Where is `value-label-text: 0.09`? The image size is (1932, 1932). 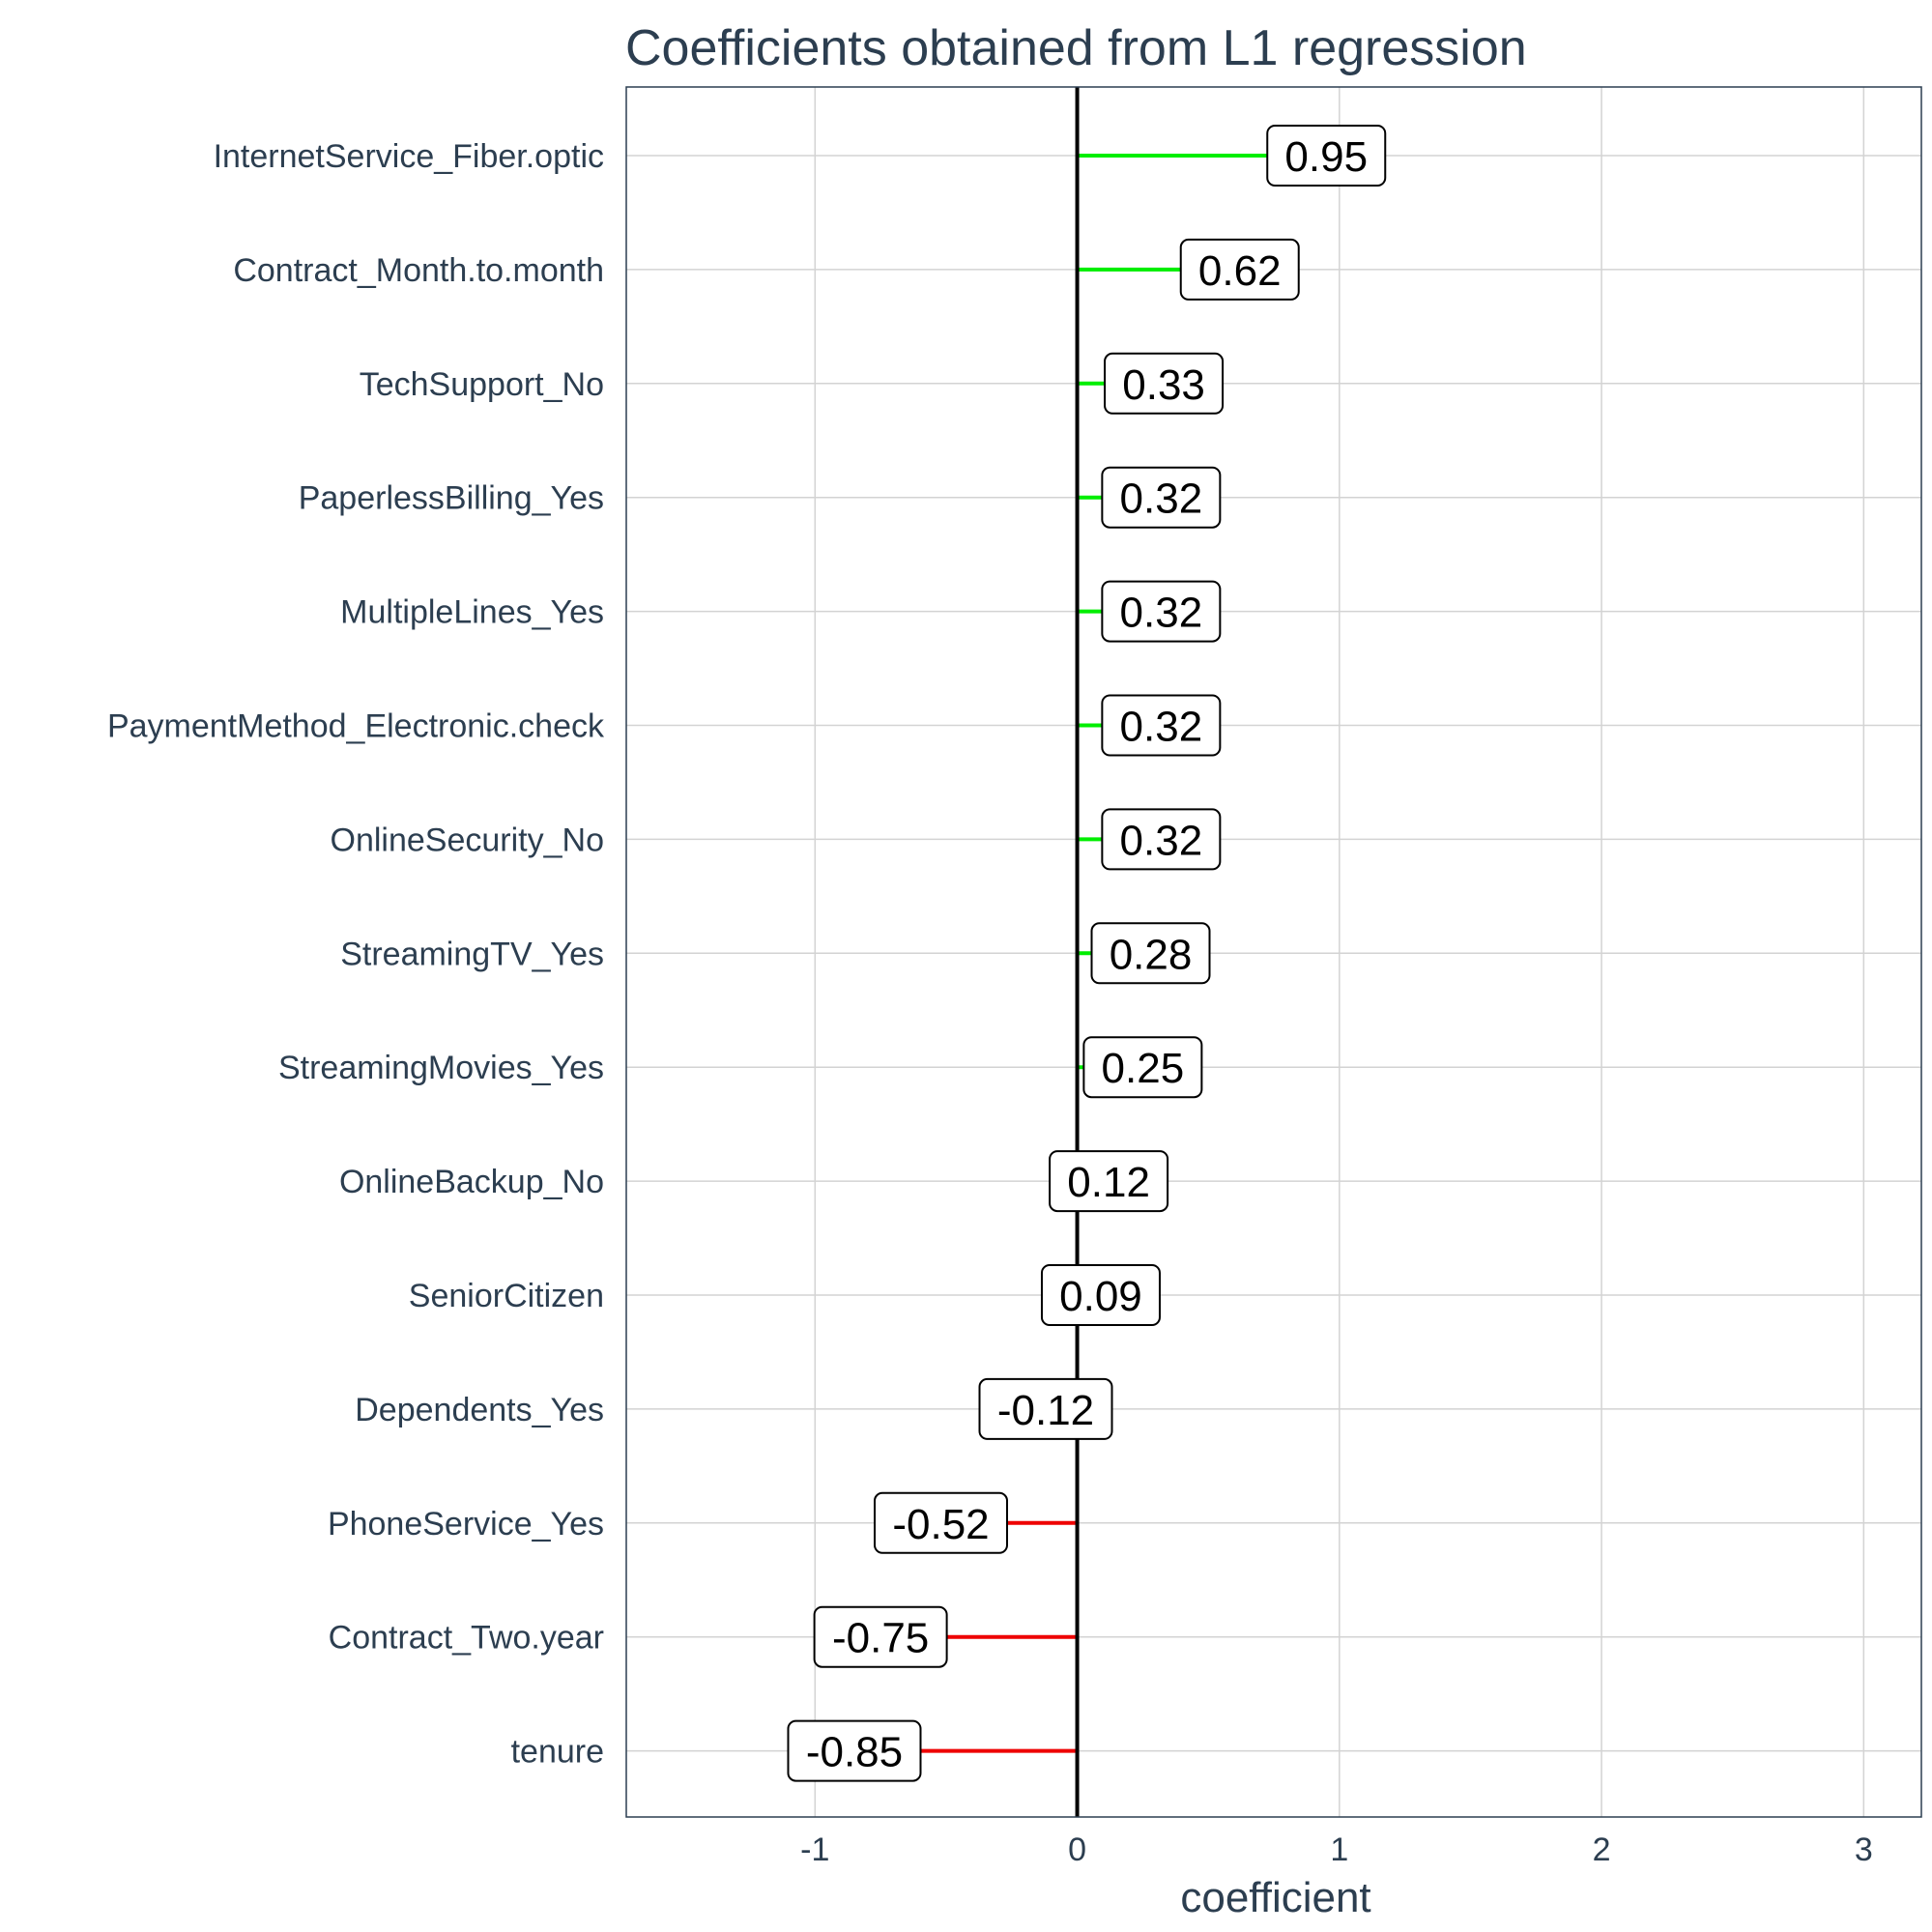
value-label-text: 0.09 is located at coordinates (1100, 1296).